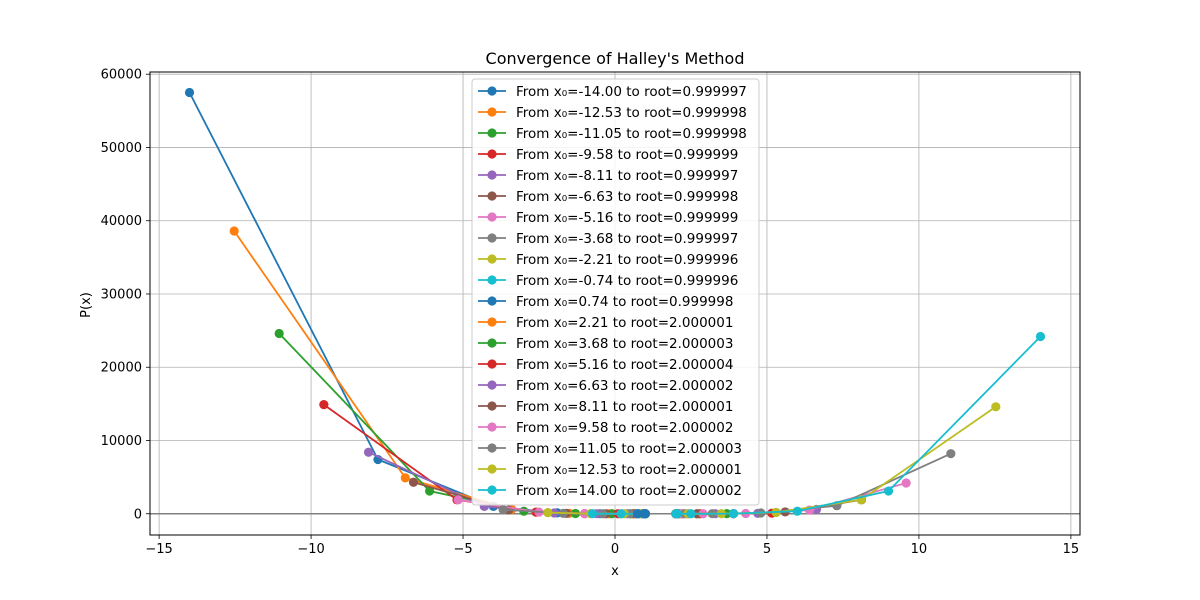  Describe the element at coordinates (624, 407) in the screenshot. I see `legend-label: From x₀=8.11 to root=2.000001` at that location.